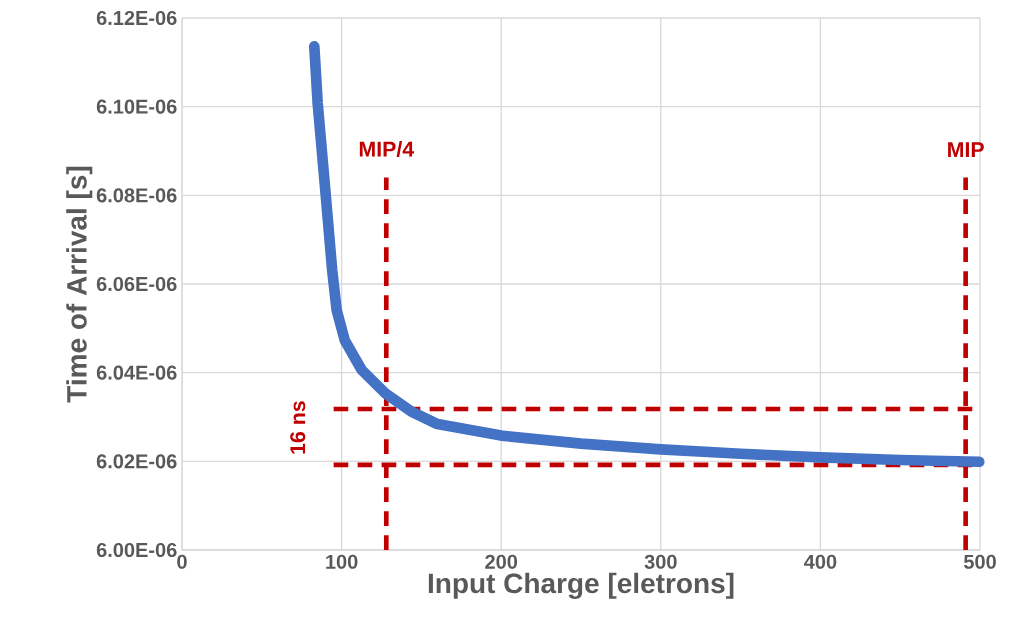 This screenshot has height=642, width=1030. I want to click on x-tick-label: 200, so click(501, 561).